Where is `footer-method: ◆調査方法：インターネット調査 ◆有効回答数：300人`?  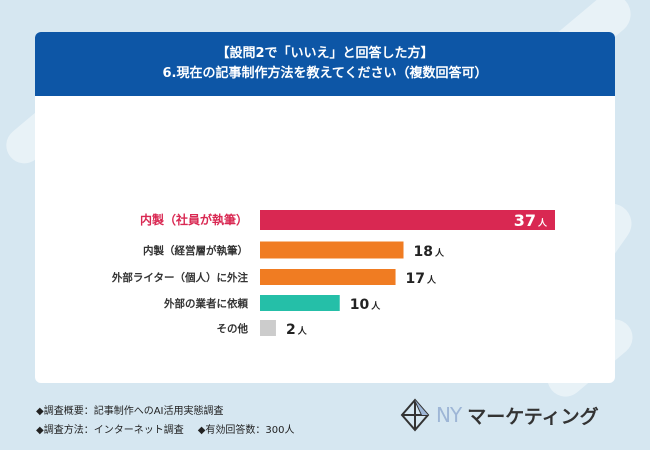
footer-method: ◆調査方法：インターネット調査 ◆有効回答数：300人 is located at coordinates (165, 428).